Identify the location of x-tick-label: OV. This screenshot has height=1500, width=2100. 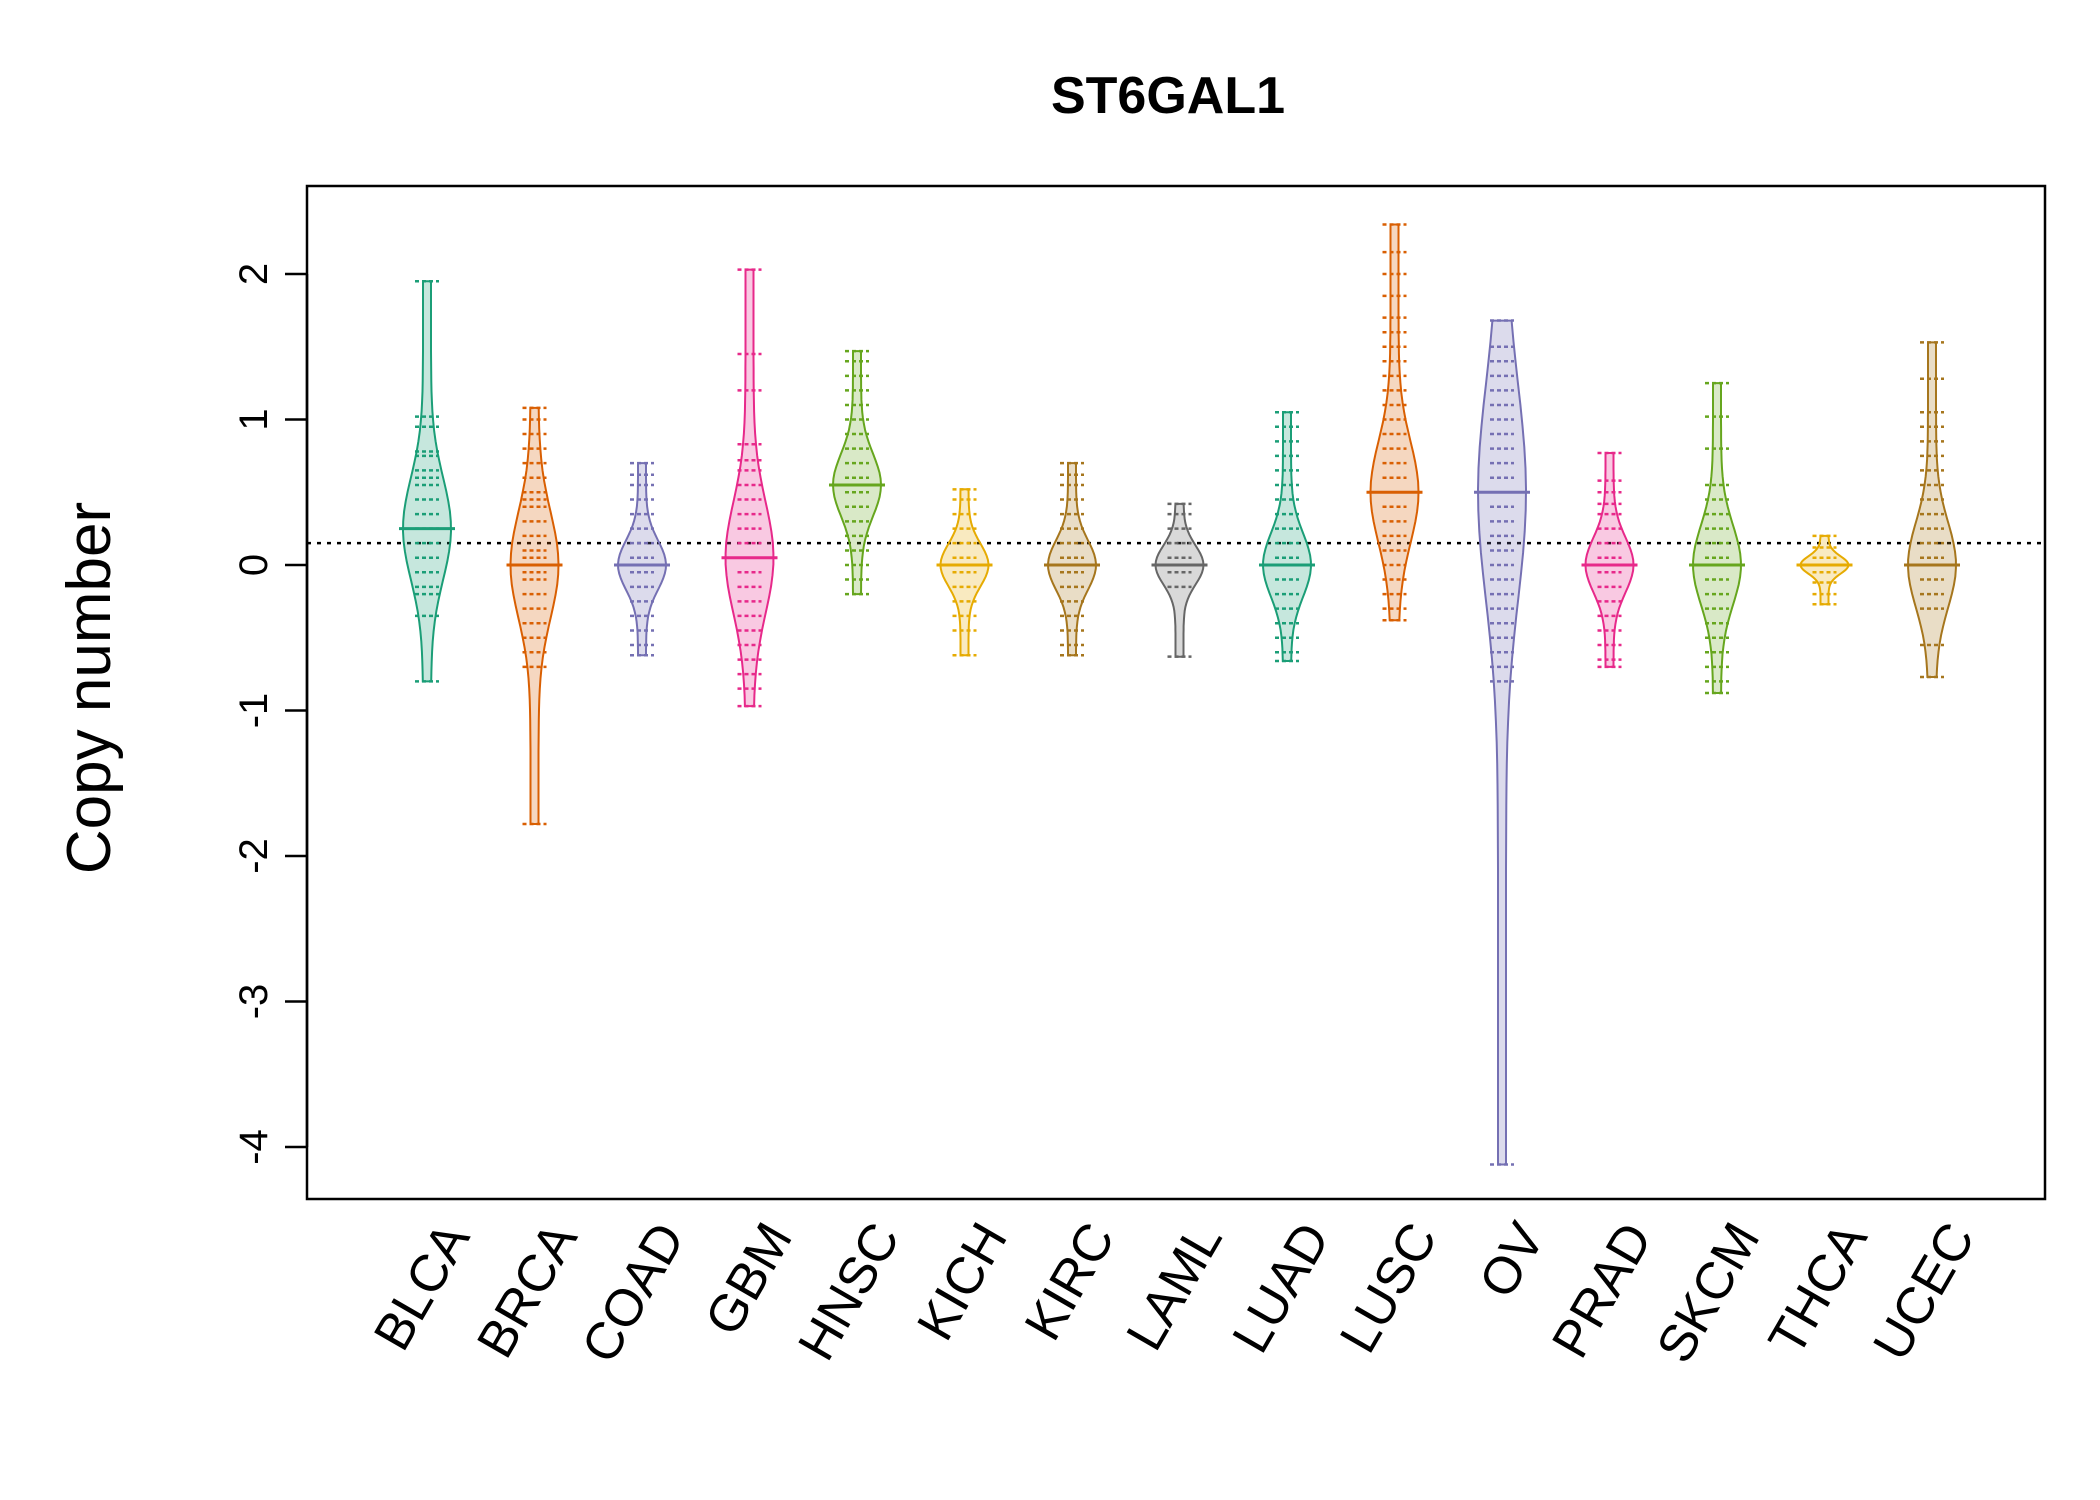
(1512, 1260).